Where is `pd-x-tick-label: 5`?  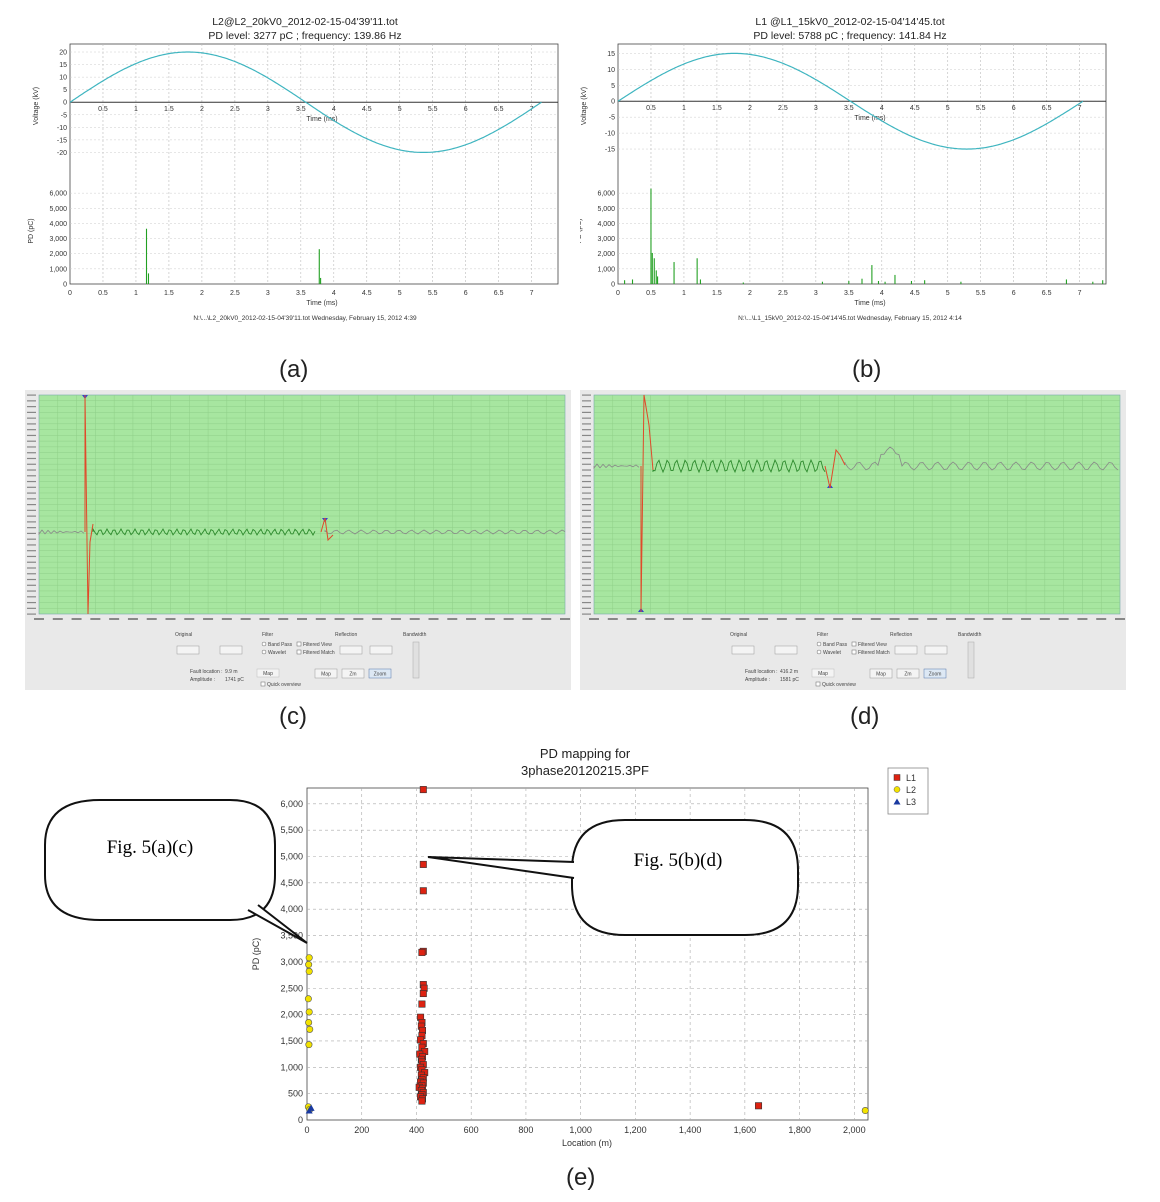
pd-x-tick-label: 5 is located at coordinates (400, 293).